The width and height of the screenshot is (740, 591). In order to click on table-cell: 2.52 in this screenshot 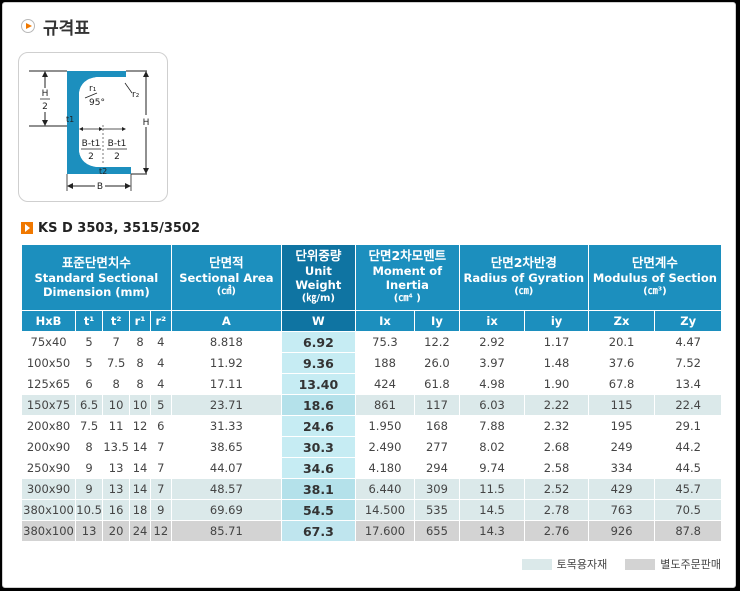, I will do `click(556, 489)`.